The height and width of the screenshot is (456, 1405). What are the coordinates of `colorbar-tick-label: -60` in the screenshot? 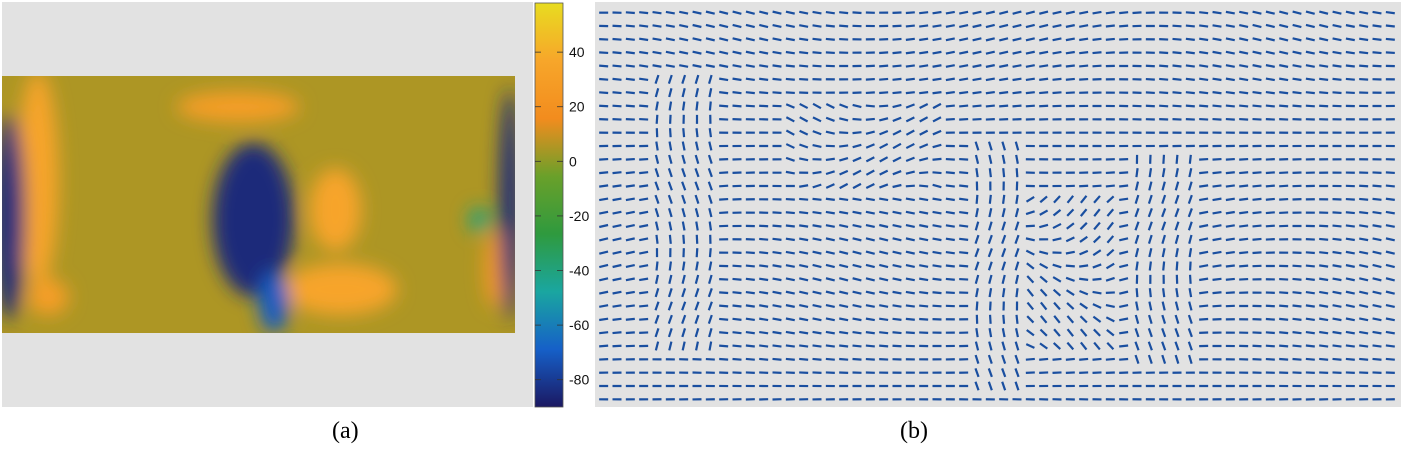 It's located at (579, 325).